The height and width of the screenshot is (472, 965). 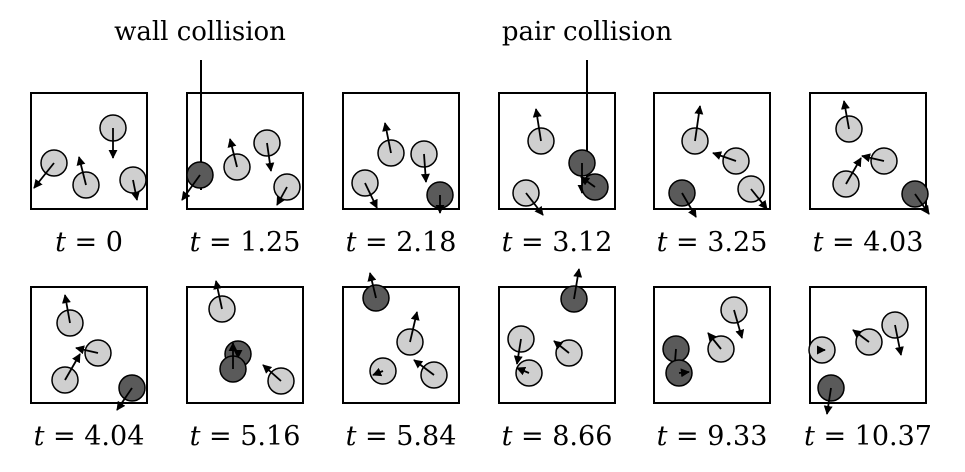 I want to click on time-value: = 4.03, so click(x=873, y=242).